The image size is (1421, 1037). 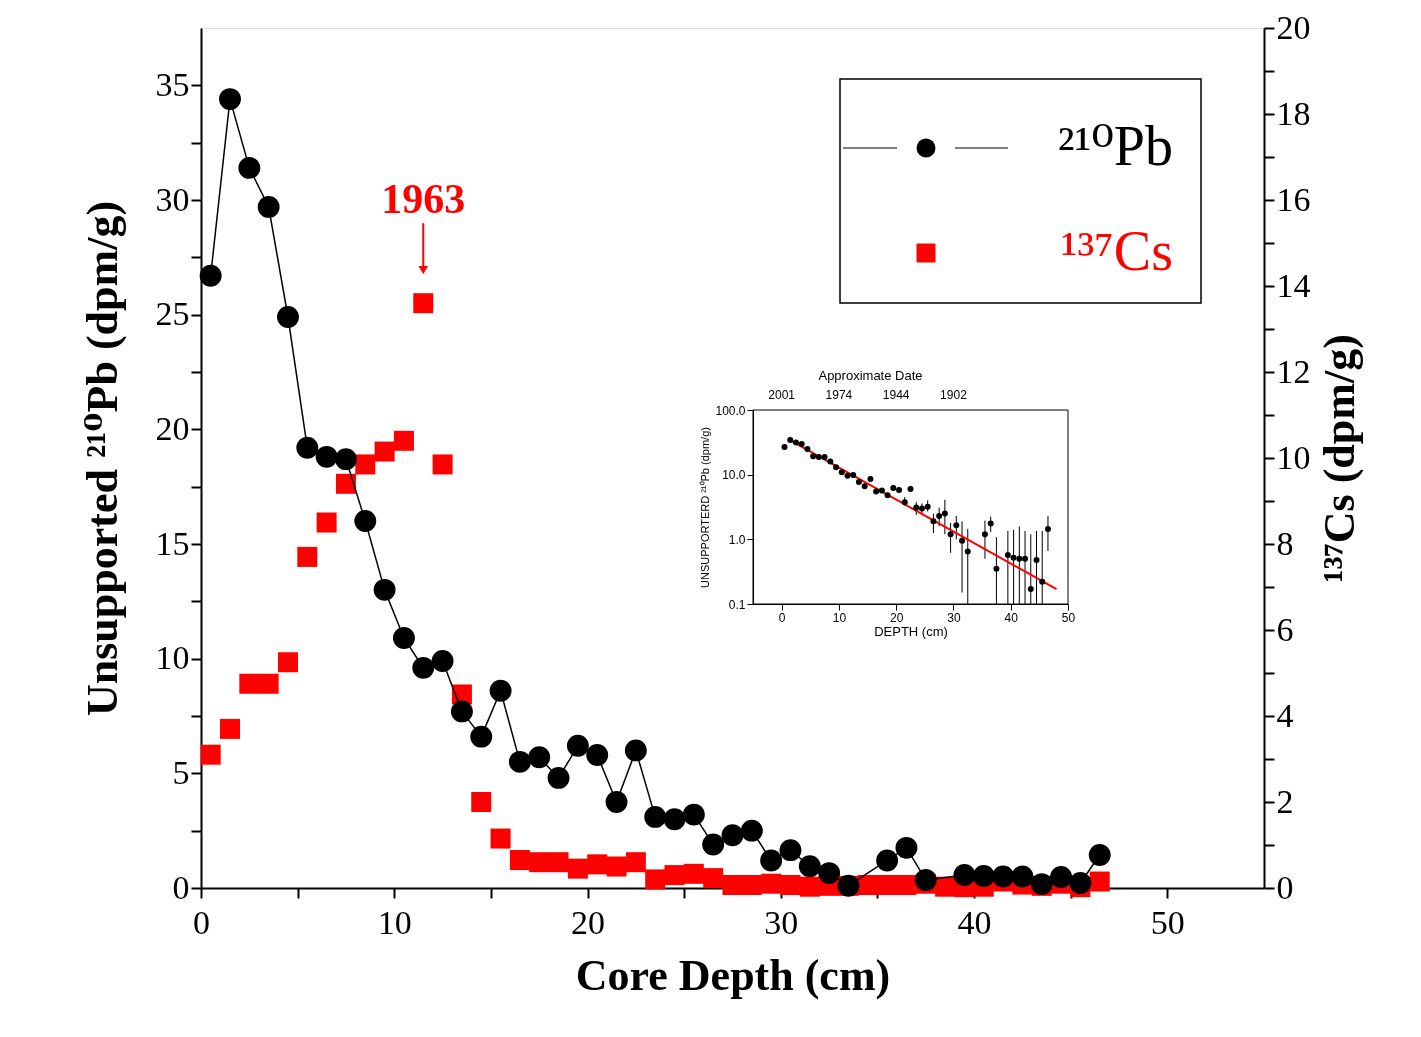 I want to click on y-tick-label: 15, so click(x=172, y=543).